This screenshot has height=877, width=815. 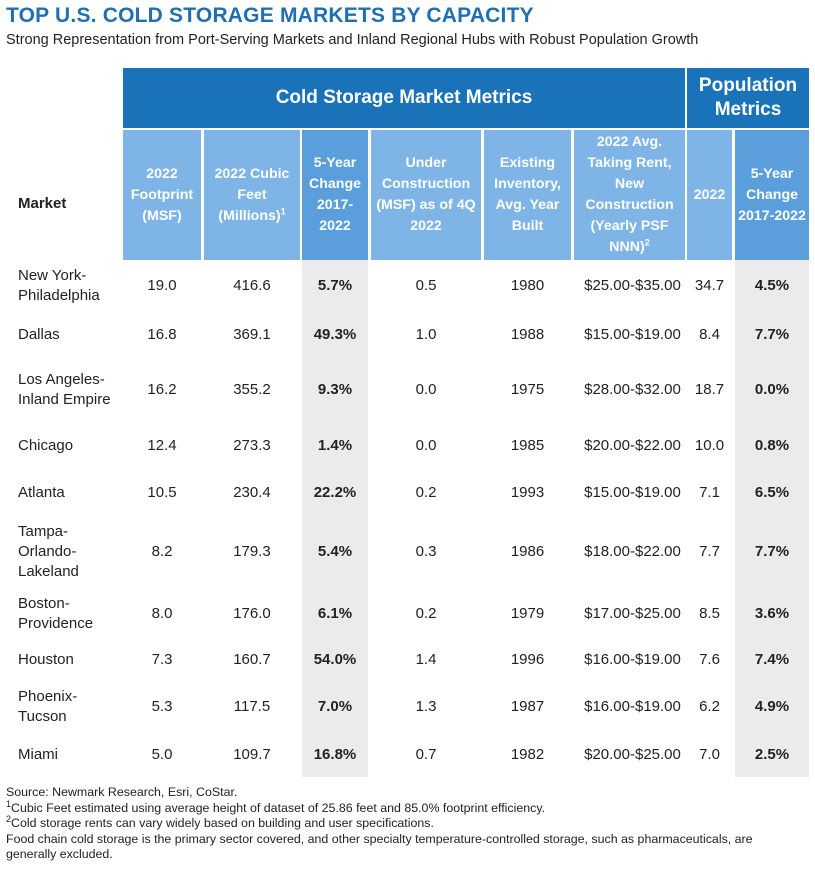 I want to click on cell-change: 7.0%, so click(x=335, y=706).